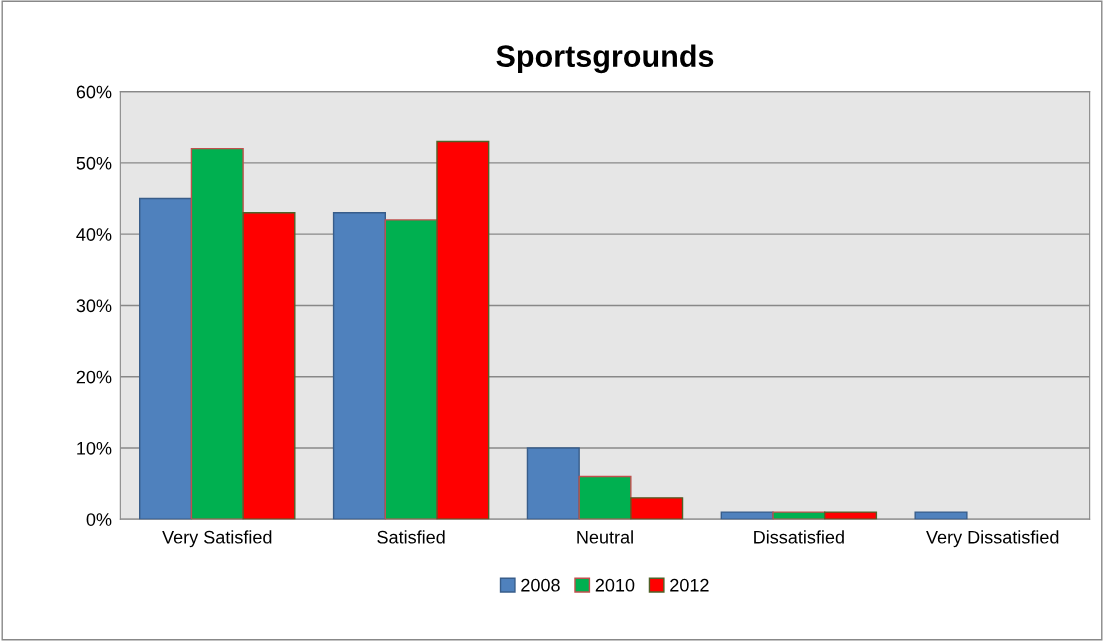 Image resolution: width=1104 pixels, height=641 pixels. What do you see at coordinates (411, 537) in the screenshot?
I see `x-tick-label: Satisfied` at bounding box center [411, 537].